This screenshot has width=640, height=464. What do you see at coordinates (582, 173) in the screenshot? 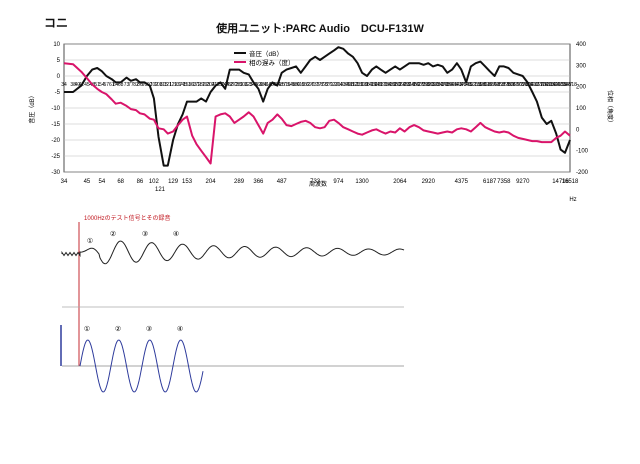
I see `y-right-tick-label: -200` at bounding box center [582, 173].